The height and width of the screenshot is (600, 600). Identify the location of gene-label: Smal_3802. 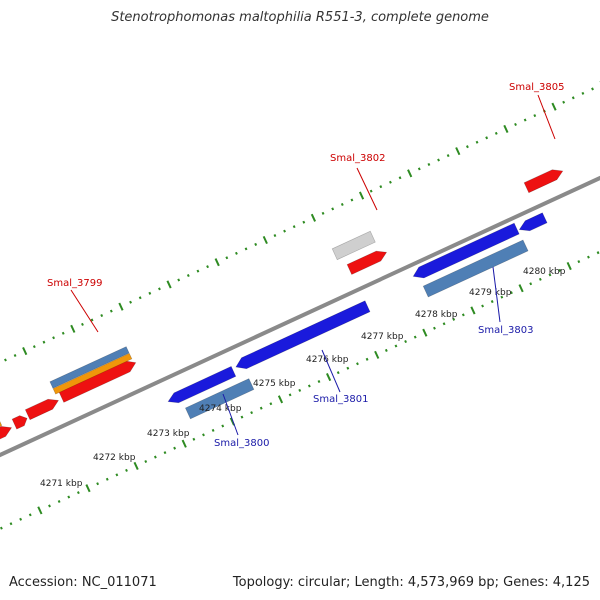
(357, 158).